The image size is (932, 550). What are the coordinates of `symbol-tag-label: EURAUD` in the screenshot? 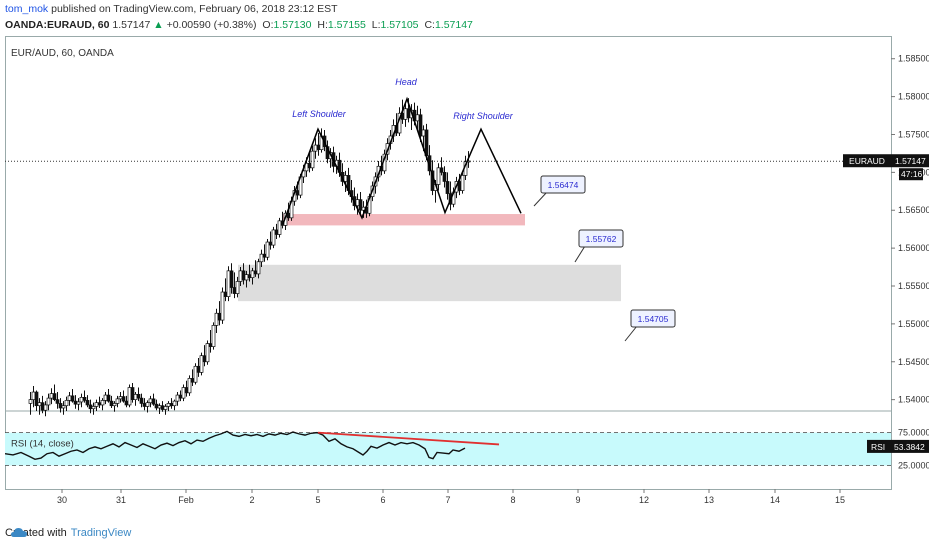 It's located at (867, 161).